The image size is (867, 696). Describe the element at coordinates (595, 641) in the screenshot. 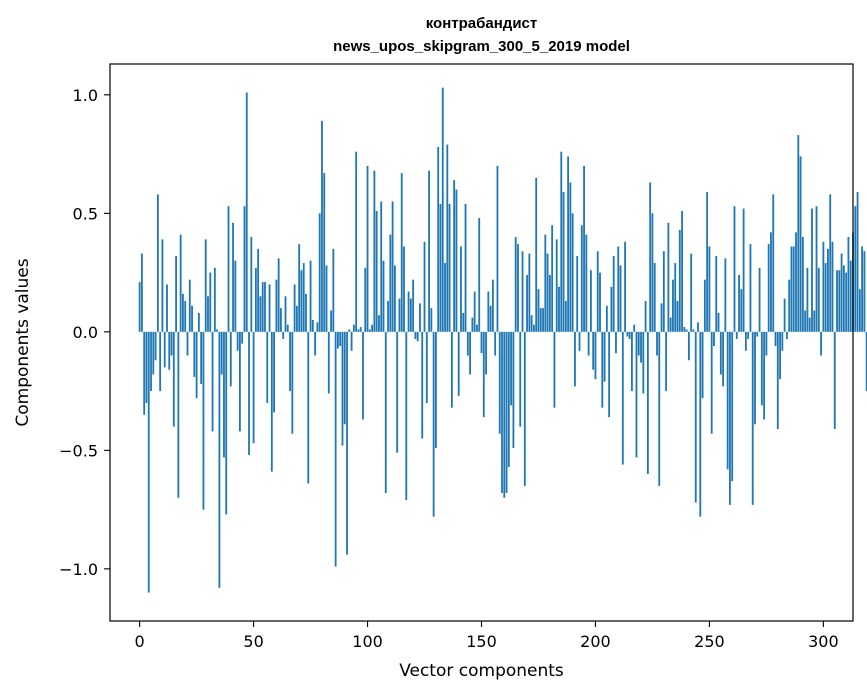

I see `x-tick-label: 200` at that location.